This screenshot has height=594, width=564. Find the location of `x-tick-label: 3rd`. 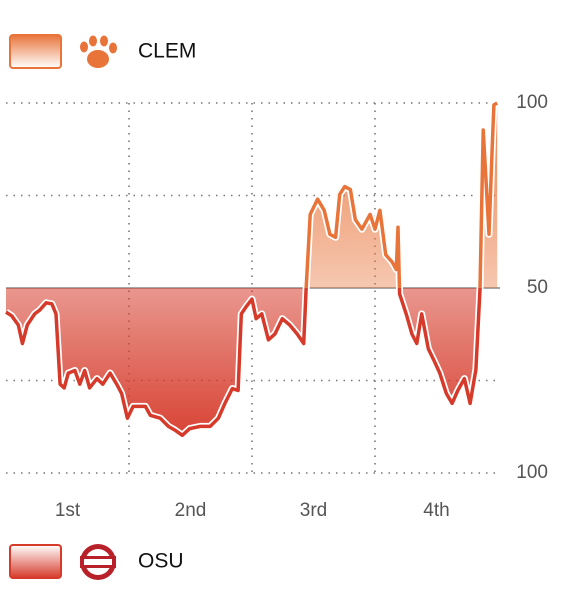

x-tick-label: 3rd is located at coordinates (313, 510).